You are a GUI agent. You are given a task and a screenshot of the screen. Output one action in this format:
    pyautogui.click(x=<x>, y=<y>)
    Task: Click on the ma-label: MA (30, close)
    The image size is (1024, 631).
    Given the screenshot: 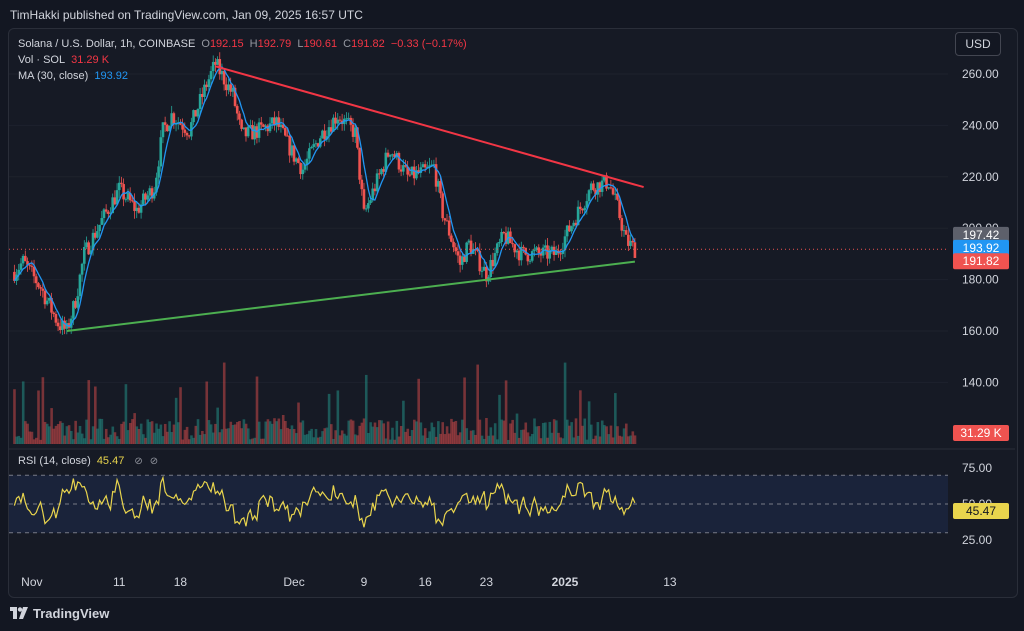 What is the action you would take?
    pyautogui.click(x=53, y=76)
    